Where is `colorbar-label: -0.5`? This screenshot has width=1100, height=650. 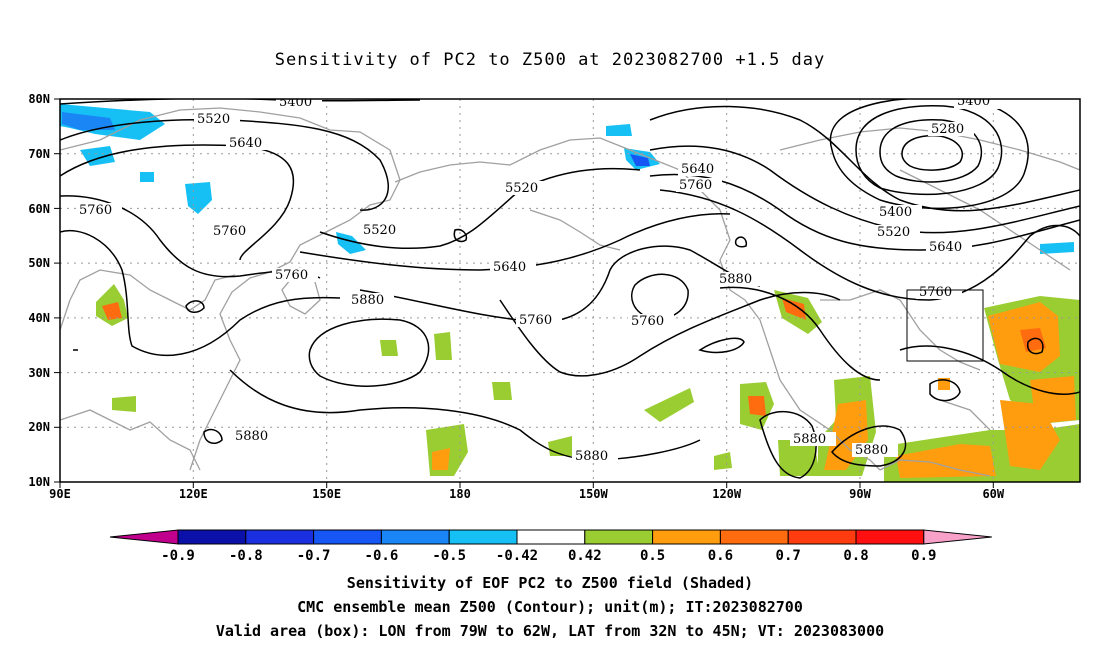 colorbar-label: -0.5 is located at coordinates (449, 556).